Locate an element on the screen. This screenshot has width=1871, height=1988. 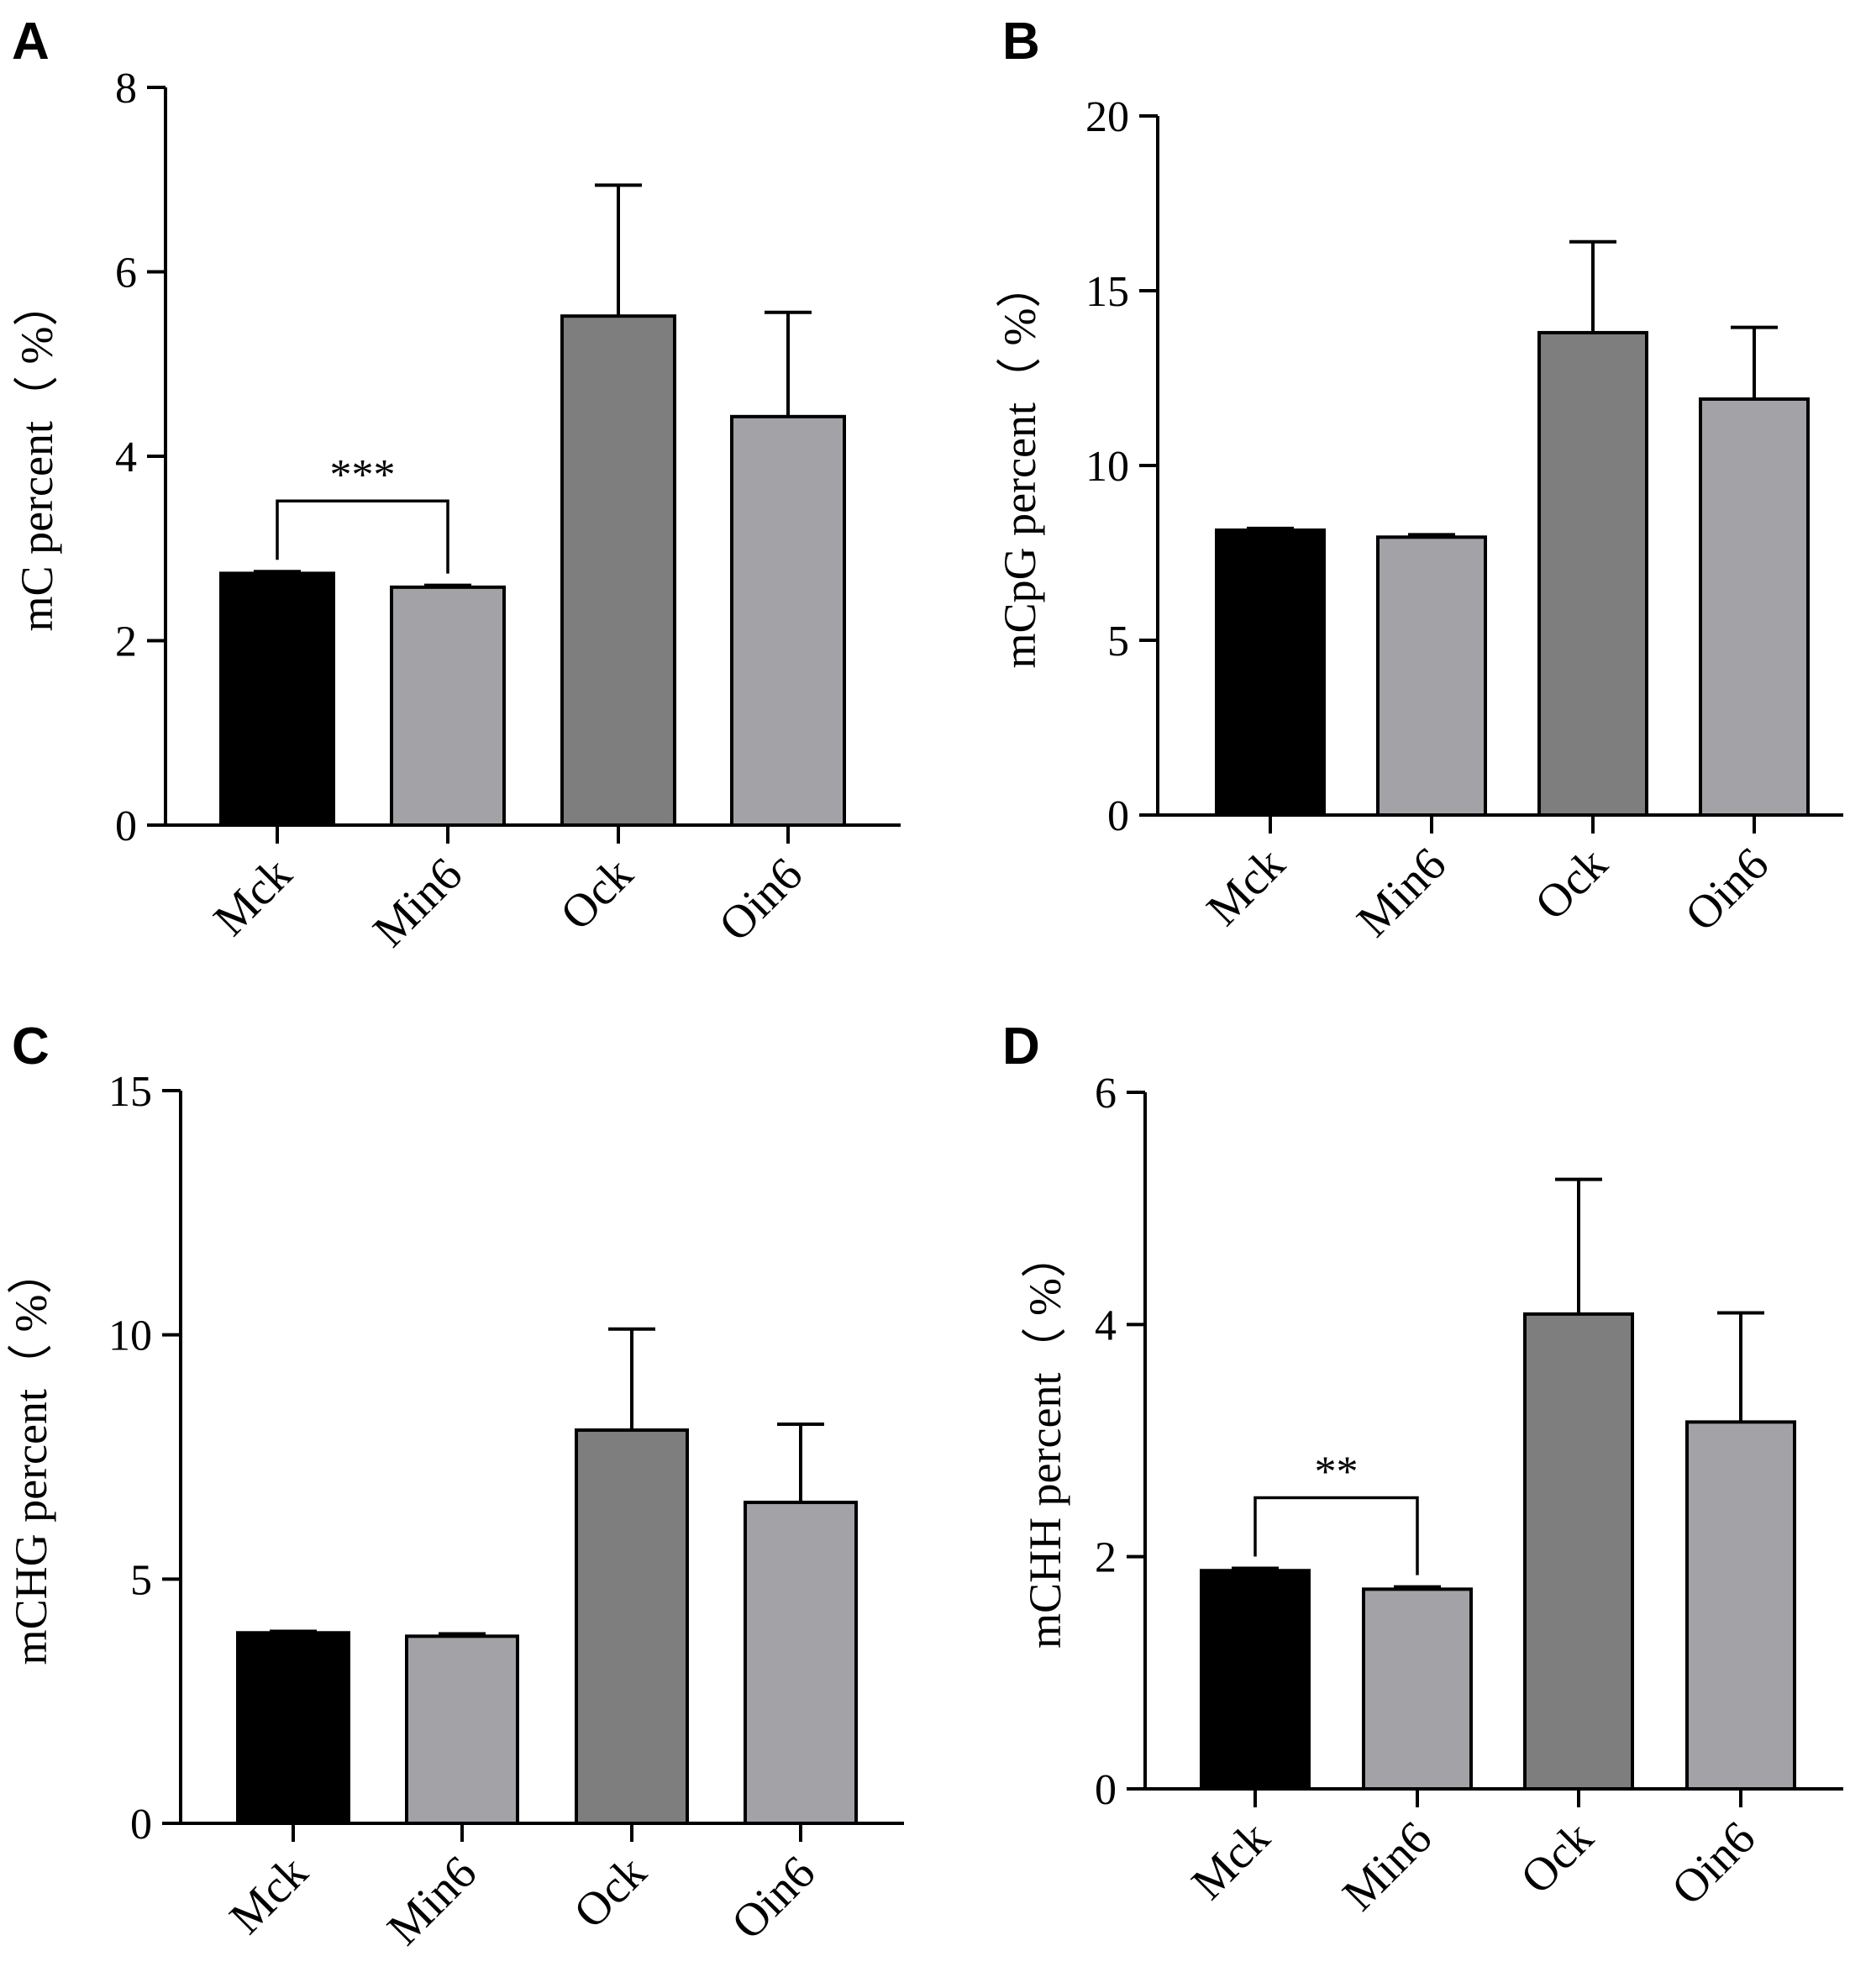
panel-letter-A: A is located at coordinates (31, 42).